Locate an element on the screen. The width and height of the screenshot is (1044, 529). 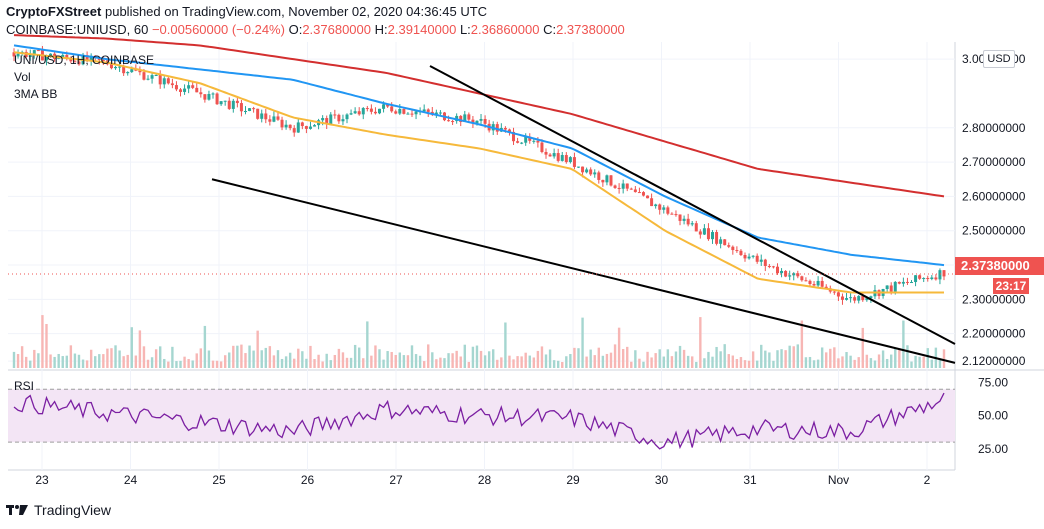
rsi-line is located at coordinates (479, 421).